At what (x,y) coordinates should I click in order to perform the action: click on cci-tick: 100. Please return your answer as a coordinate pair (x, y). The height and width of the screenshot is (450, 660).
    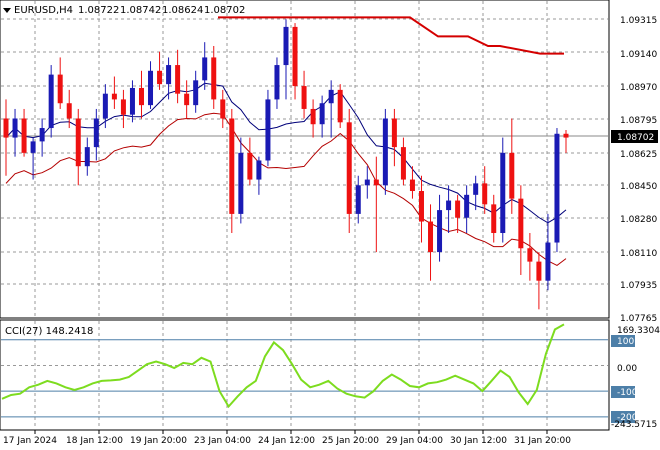
    Looking at the image, I should click on (625, 342).